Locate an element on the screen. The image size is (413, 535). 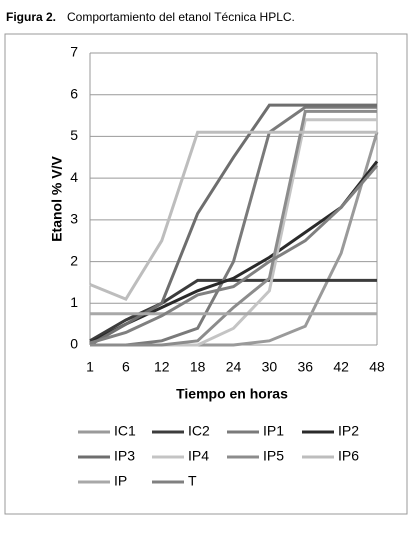
y-axis-title: Etanol % V/V is located at coordinates (57, 199).